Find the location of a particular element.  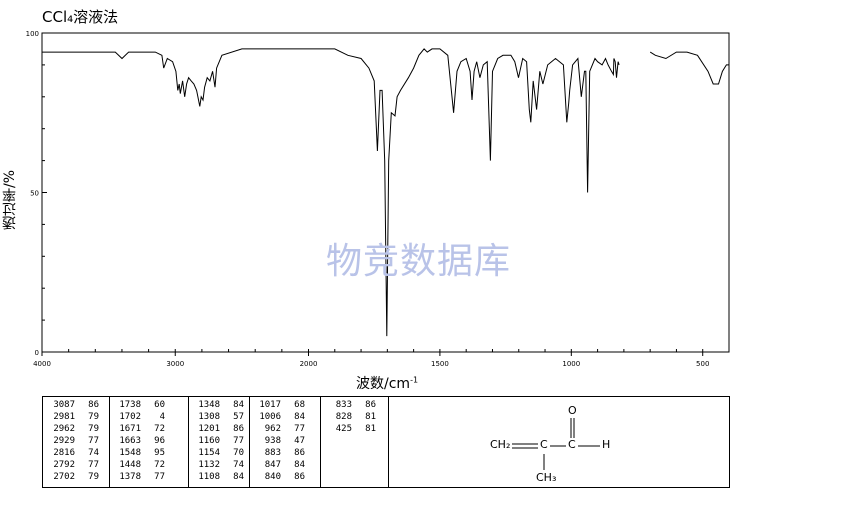

peak-row: 1160 77 is located at coordinates (218, 441).